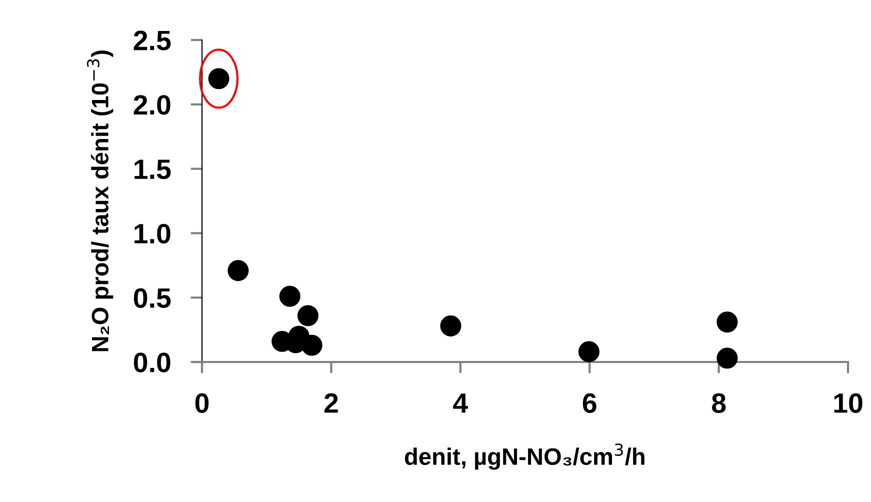  What do you see at coordinates (152, 234) in the screenshot?
I see `y-tick-label: 1.0` at bounding box center [152, 234].